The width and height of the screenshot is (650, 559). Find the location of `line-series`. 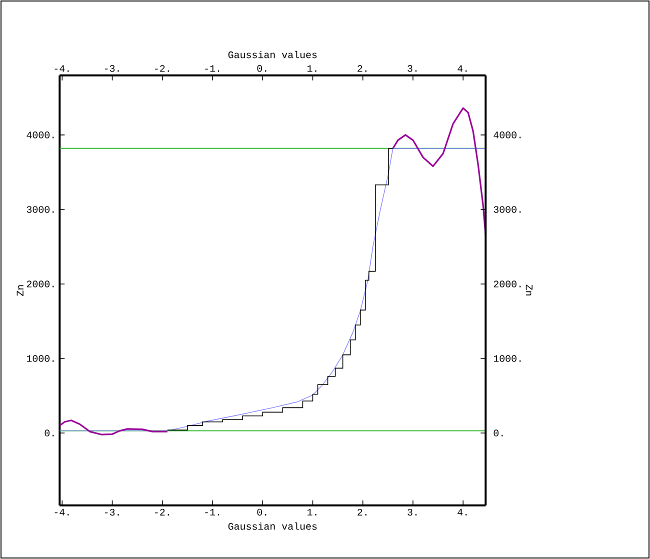

line-series is located at coordinates (114, 428).